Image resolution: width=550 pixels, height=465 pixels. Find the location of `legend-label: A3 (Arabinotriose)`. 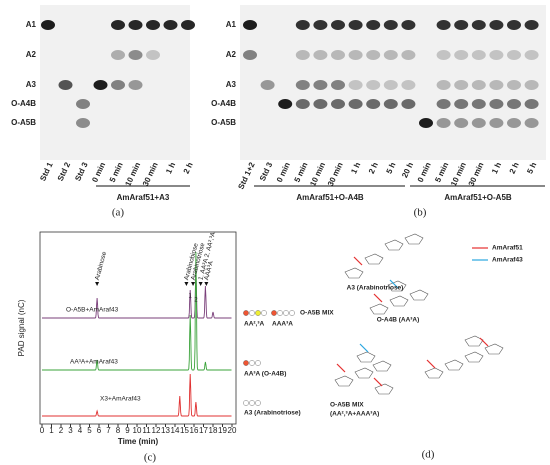

legend-label: A3 (Arabinotriose) is located at coordinates (272, 413).